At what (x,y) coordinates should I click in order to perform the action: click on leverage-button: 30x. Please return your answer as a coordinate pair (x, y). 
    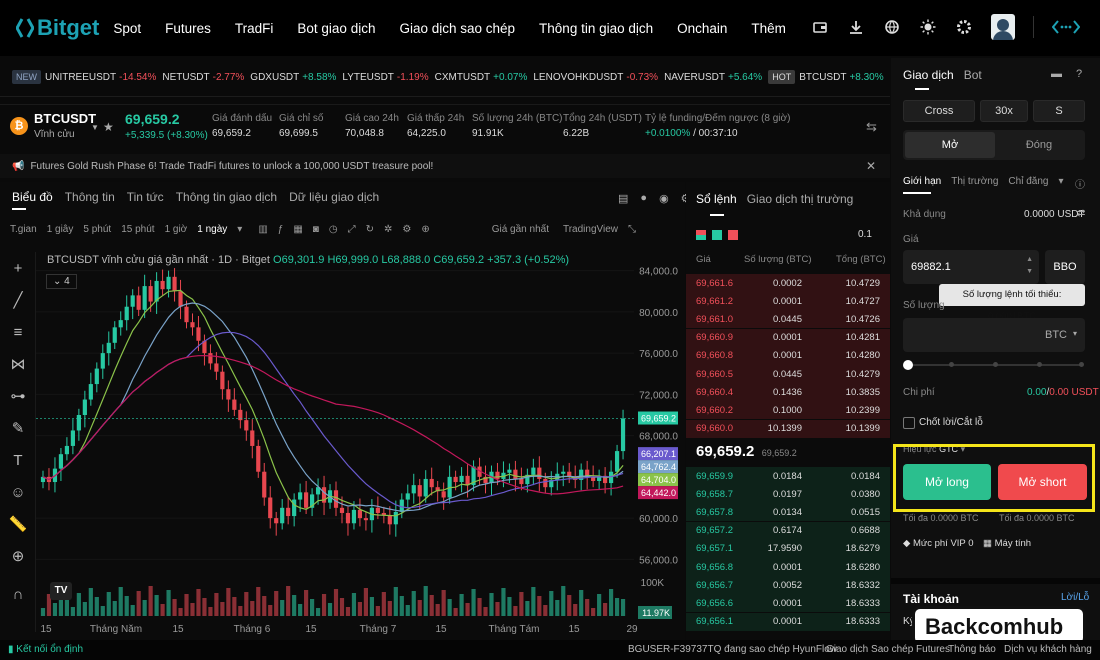
    Looking at the image, I should click on (1004, 111).